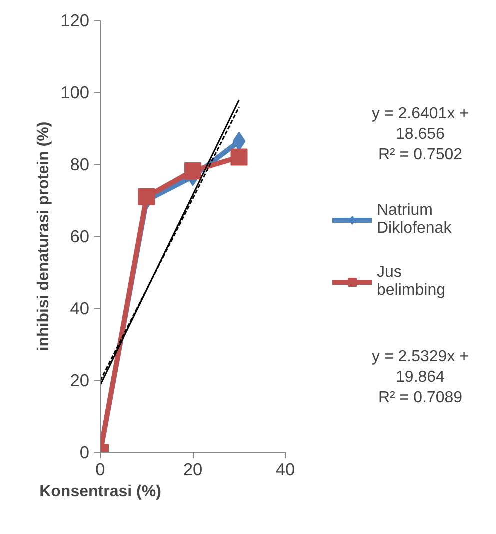  Describe the element at coordinates (193, 470) in the screenshot. I see `x-tick-label: 20` at that location.